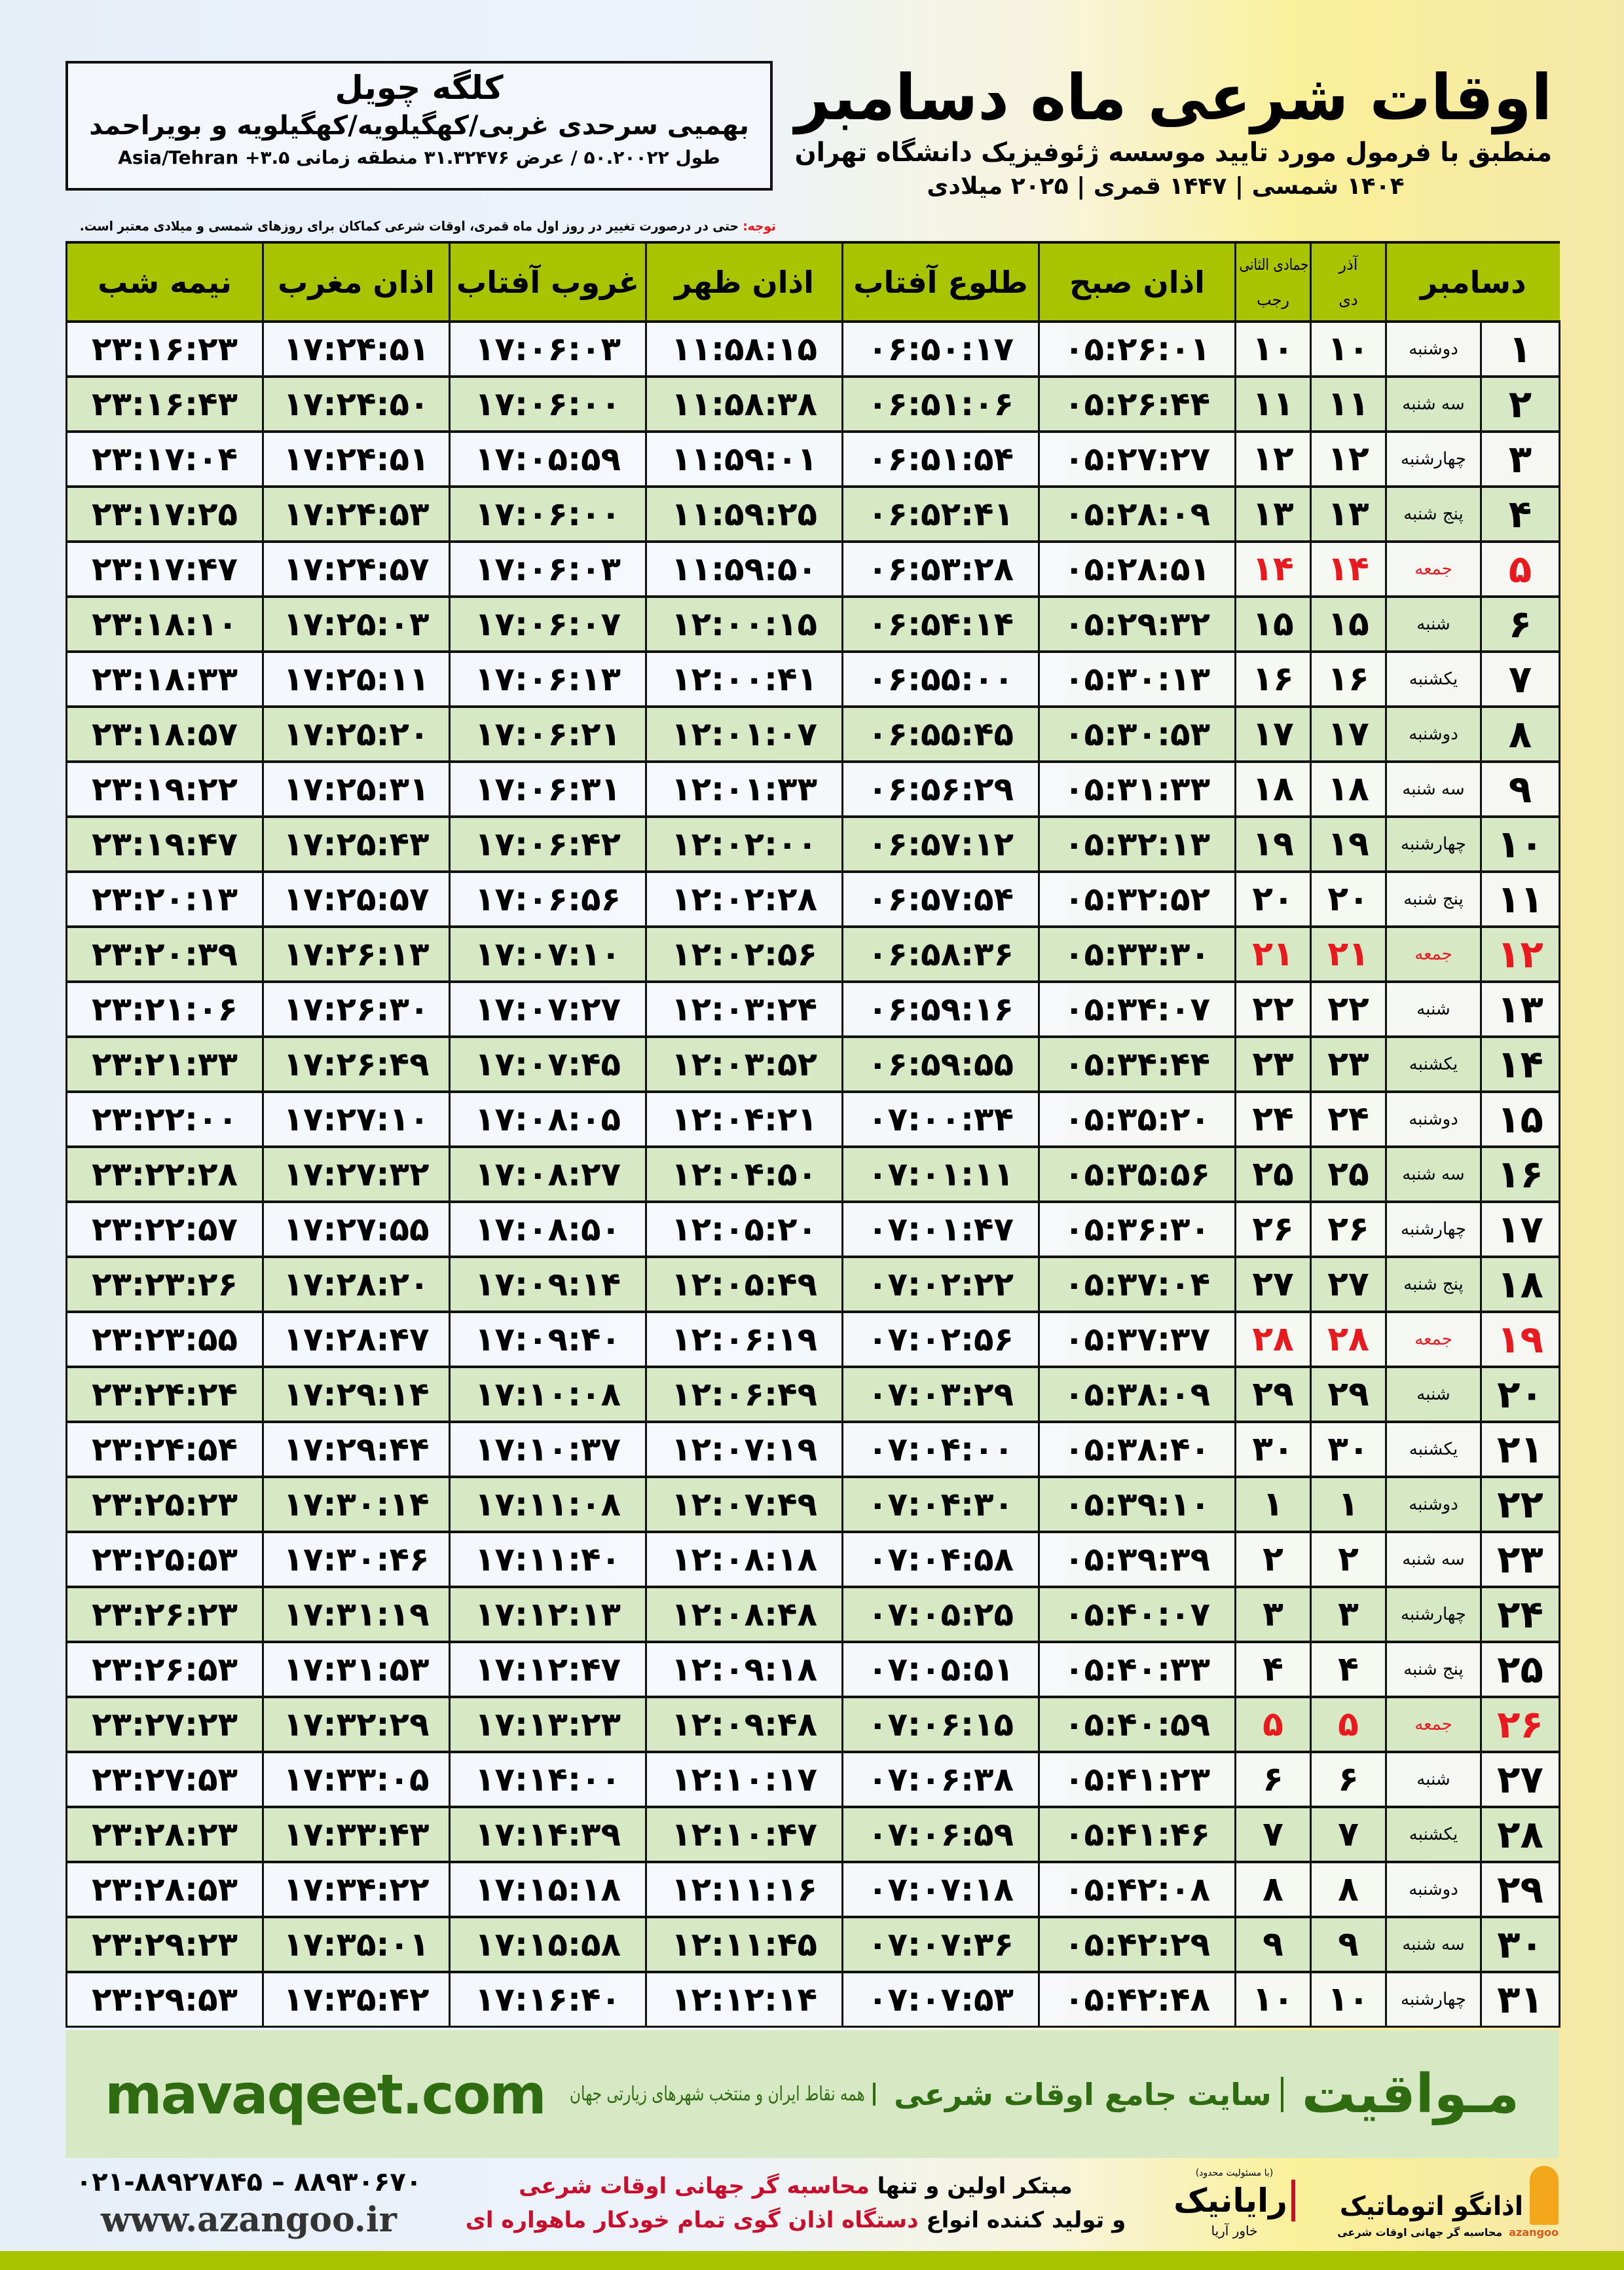  Describe the element at coordinates (1520, 1009) in the screenshot. I see `cell-day-text: ۱۳` at that location.